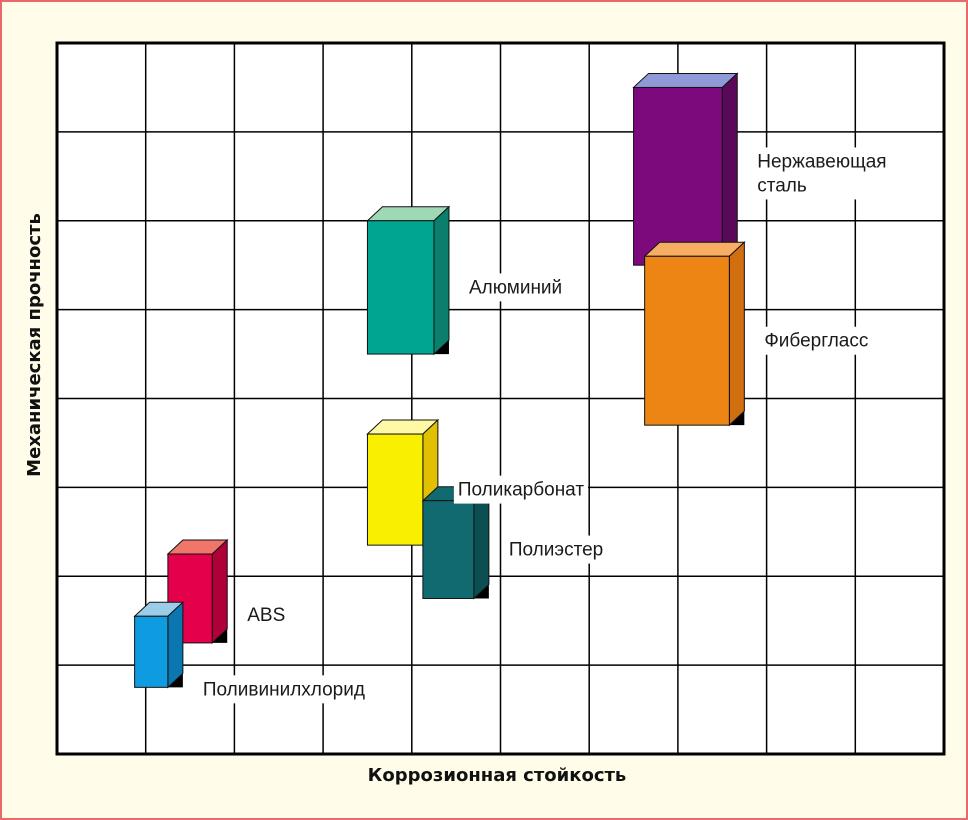 This screenshot has height=820, width=968. I want to click on series-label-2-line-0: Фибергласс, so click(816, 341).